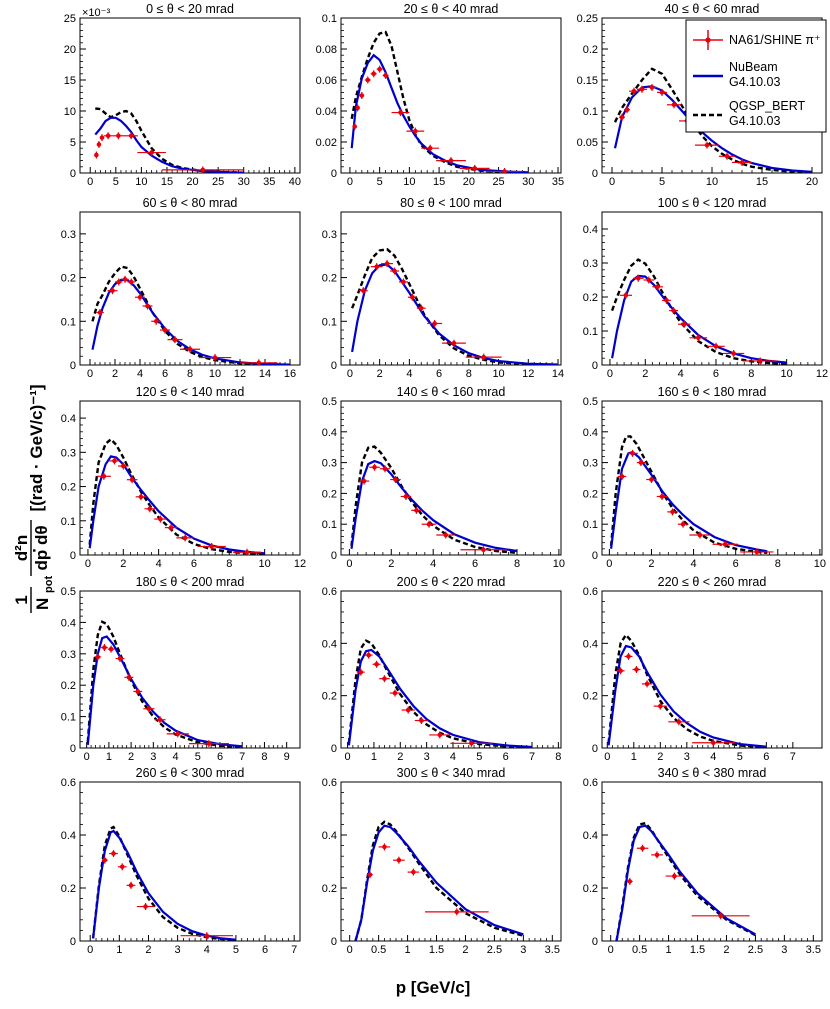  Describe the element at coordinates (190, 392) in the screenshot. I see `panel-title: 120 ≤ θ < 140 mrad` at that location.